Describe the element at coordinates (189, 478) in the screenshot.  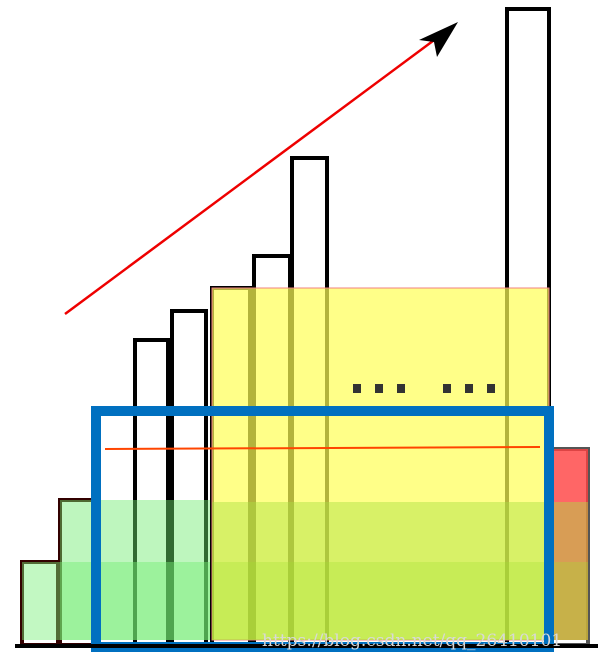
I see `bar` at that location.